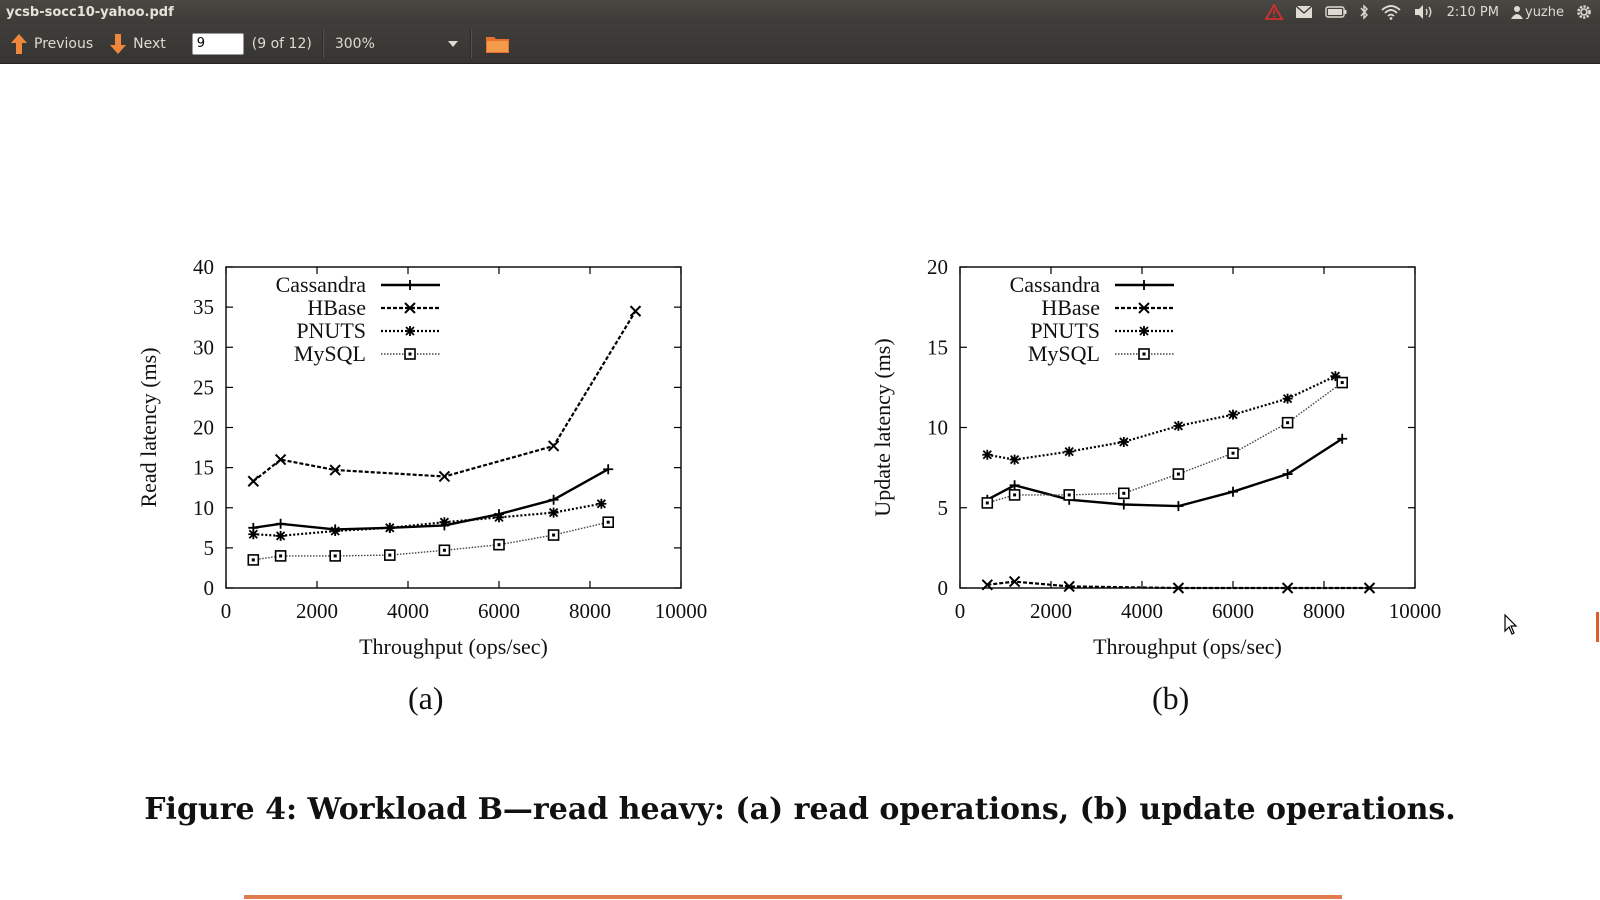  Describe the element at coordinates (1544, 12) in the screenshot. I see `user-name: yuzhe` at that location.